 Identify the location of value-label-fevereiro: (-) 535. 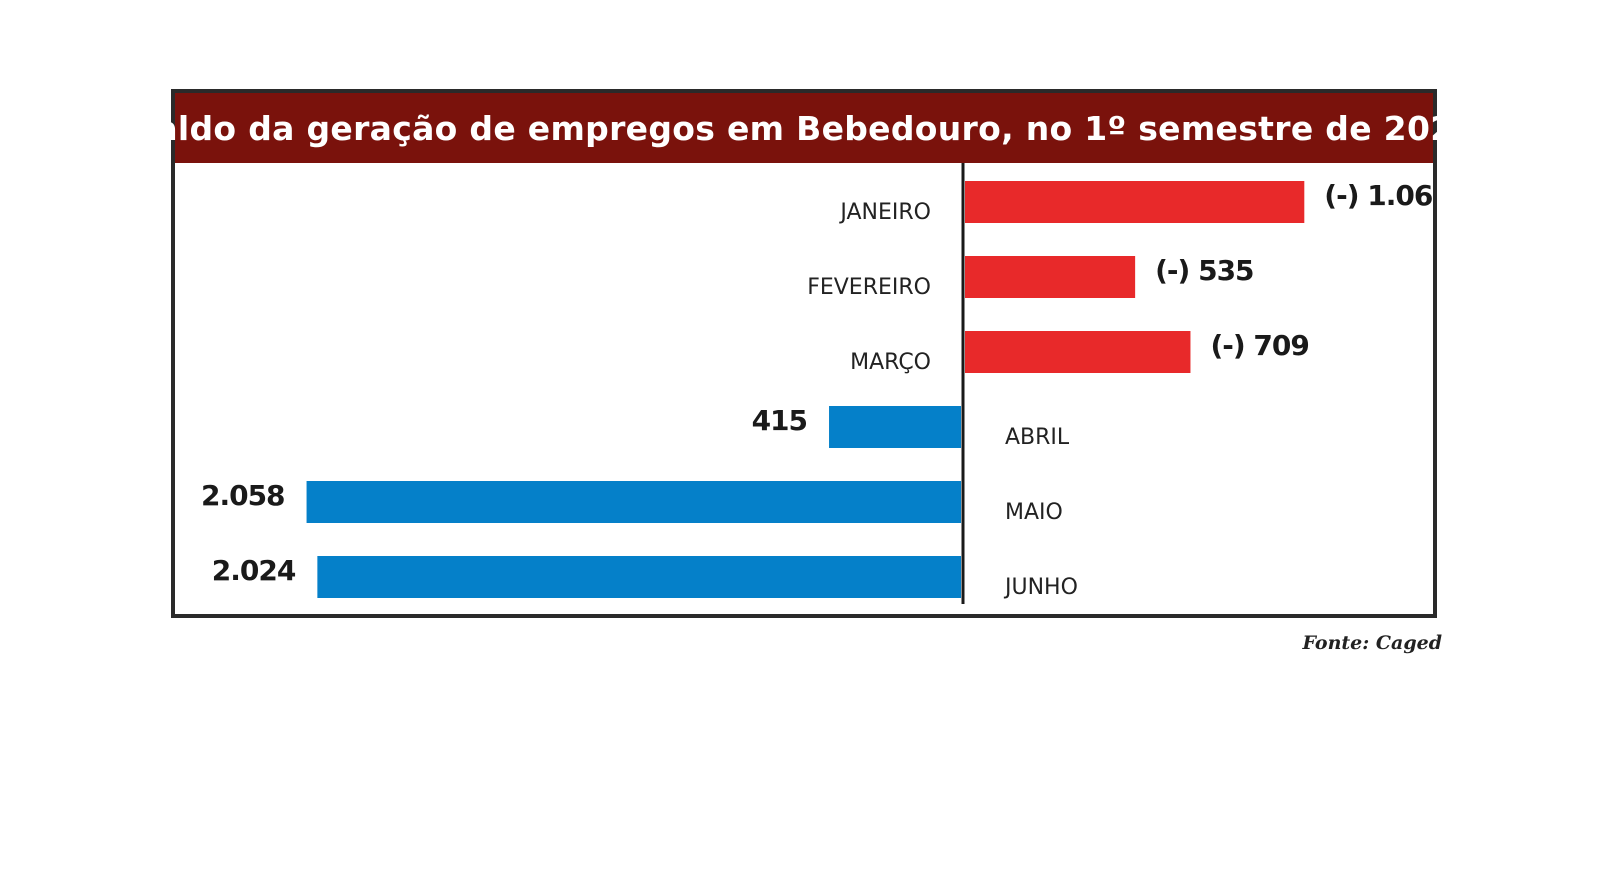
(1204, 270).